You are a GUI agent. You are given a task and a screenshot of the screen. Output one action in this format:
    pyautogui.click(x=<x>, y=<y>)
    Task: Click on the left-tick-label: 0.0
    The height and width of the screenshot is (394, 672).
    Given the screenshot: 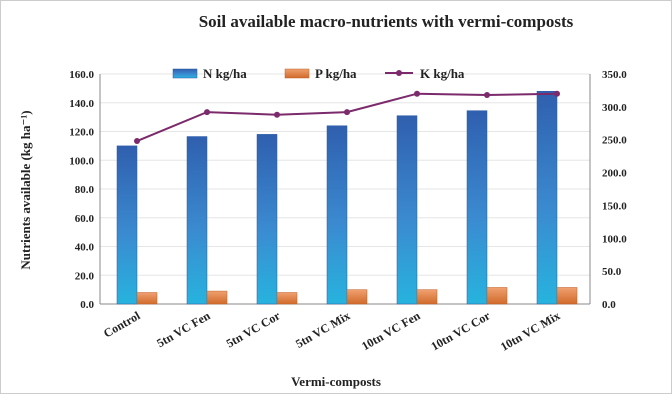 What is the action you would take?
    pyautogui.click(x=87, y=305)
    